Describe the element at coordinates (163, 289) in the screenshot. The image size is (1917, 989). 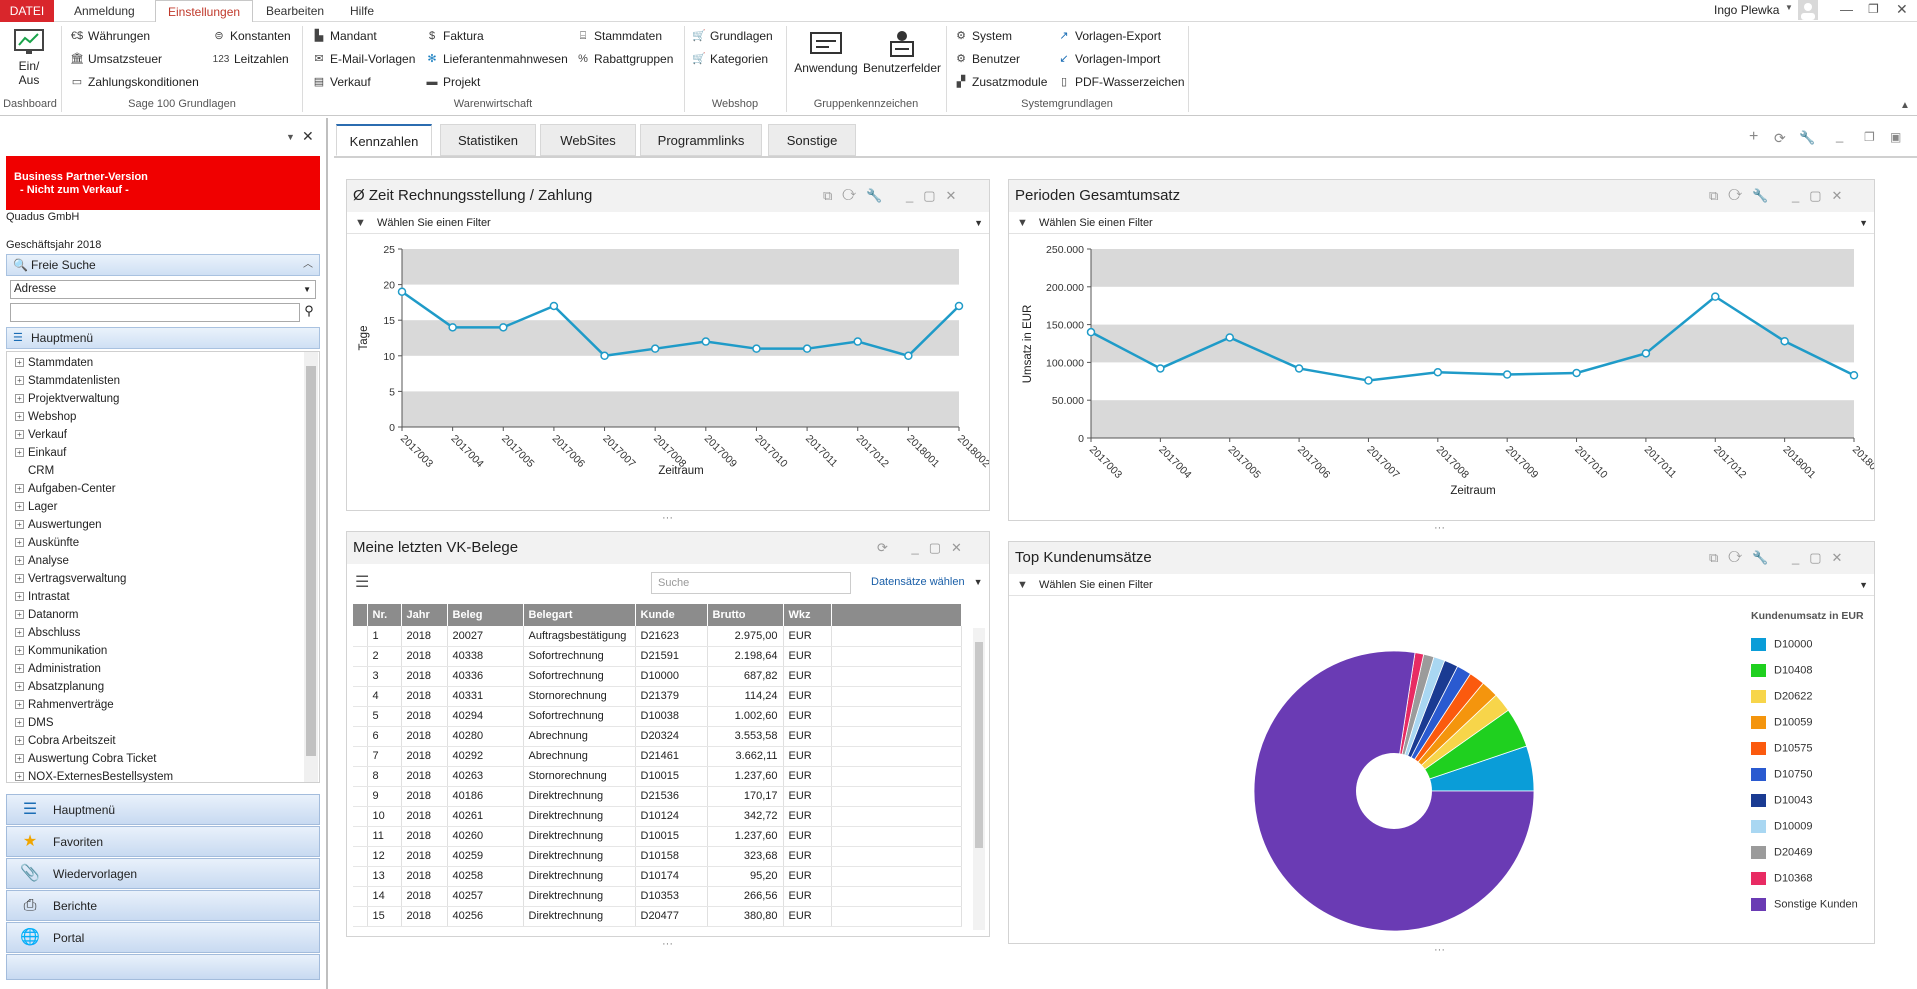
I see `search-type-select: Adresse ▼` at that location.